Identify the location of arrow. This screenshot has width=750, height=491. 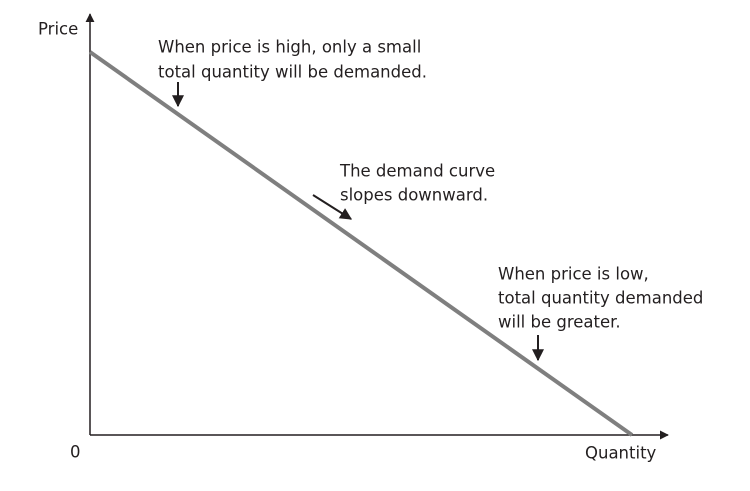
(332, 207).